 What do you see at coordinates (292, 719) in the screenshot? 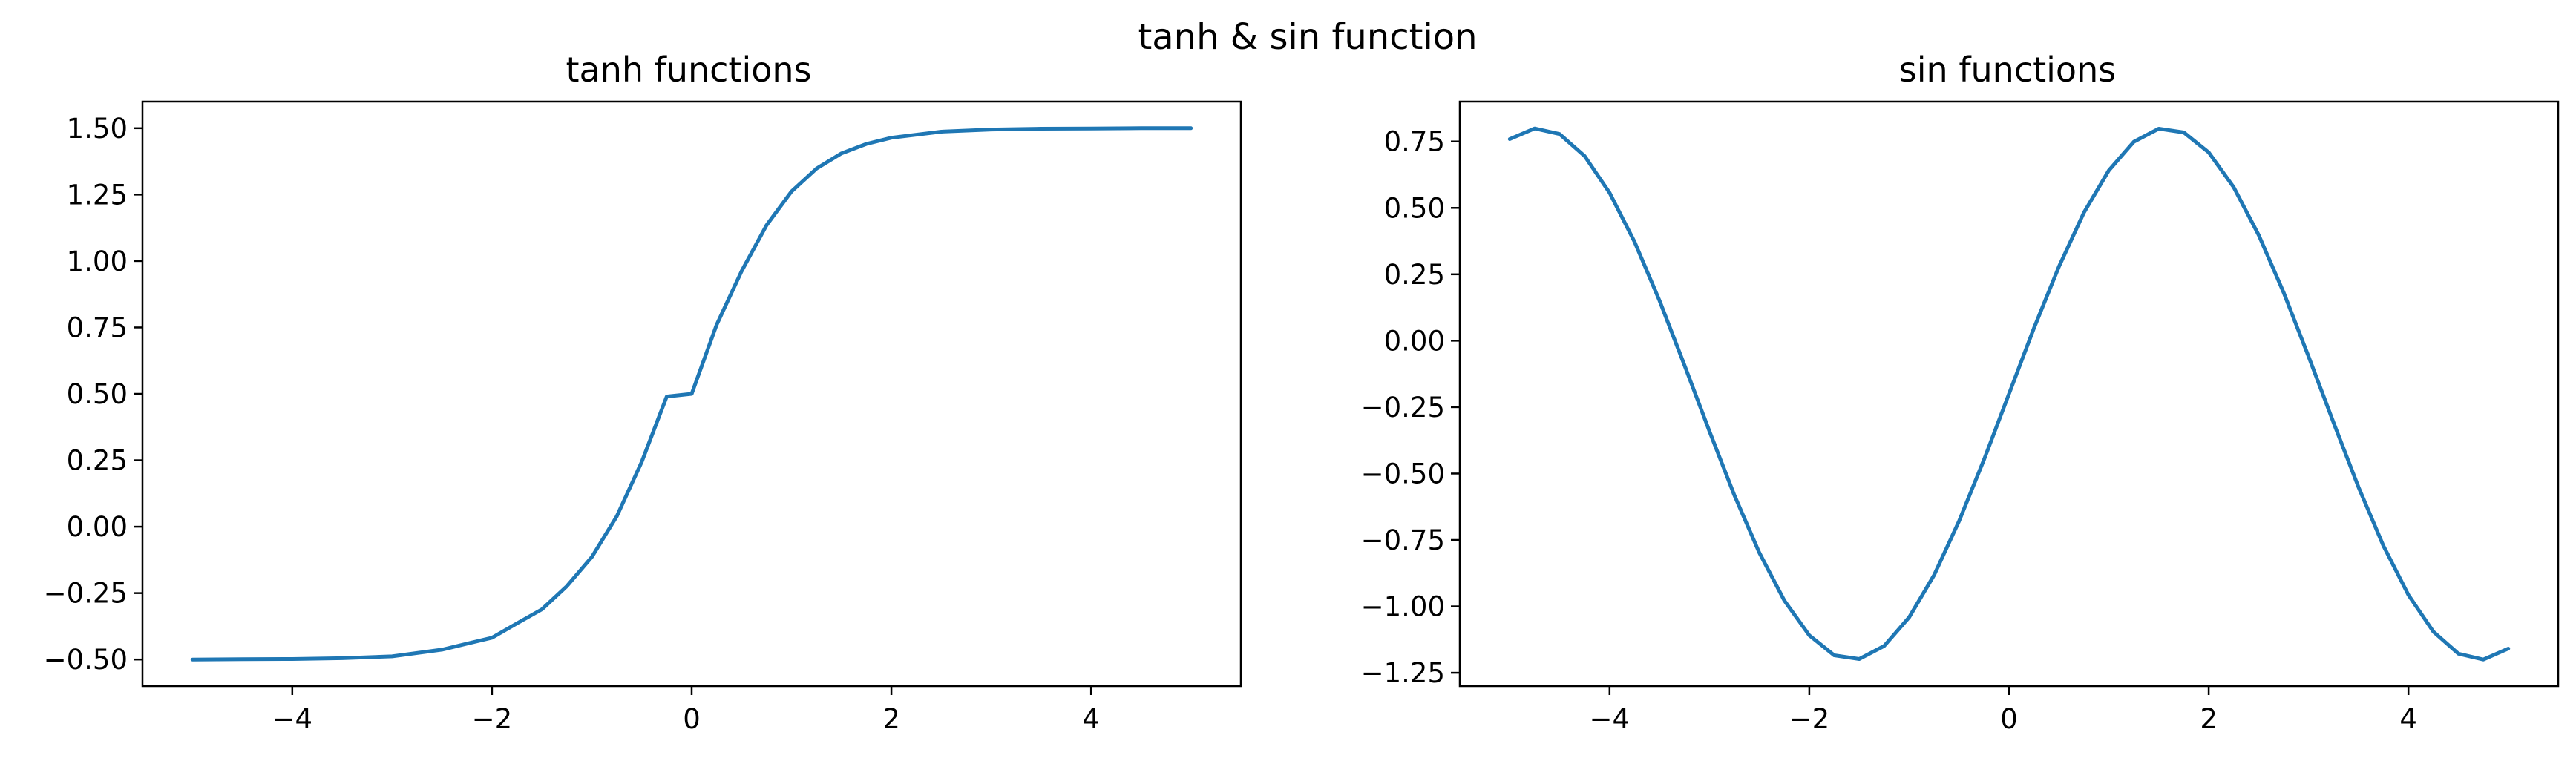
I see `tanh-x-tick-label: −4` at bounding box center [292, 719].